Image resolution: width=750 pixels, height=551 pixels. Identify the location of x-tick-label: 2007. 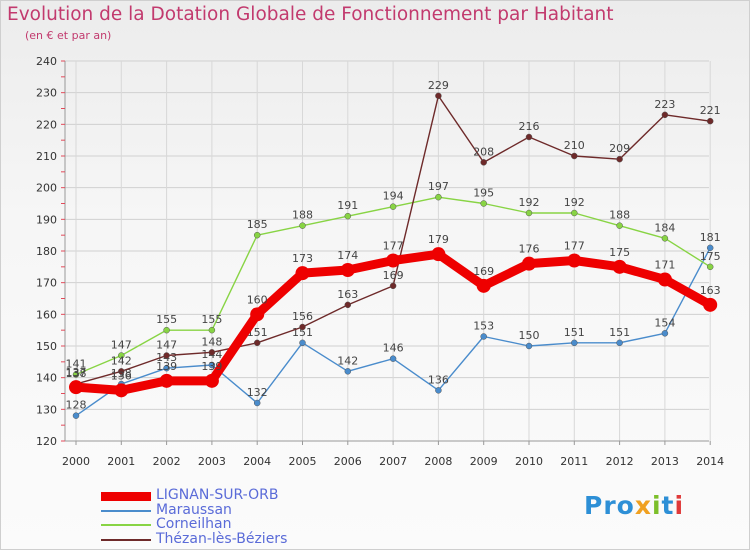
(393, 461).